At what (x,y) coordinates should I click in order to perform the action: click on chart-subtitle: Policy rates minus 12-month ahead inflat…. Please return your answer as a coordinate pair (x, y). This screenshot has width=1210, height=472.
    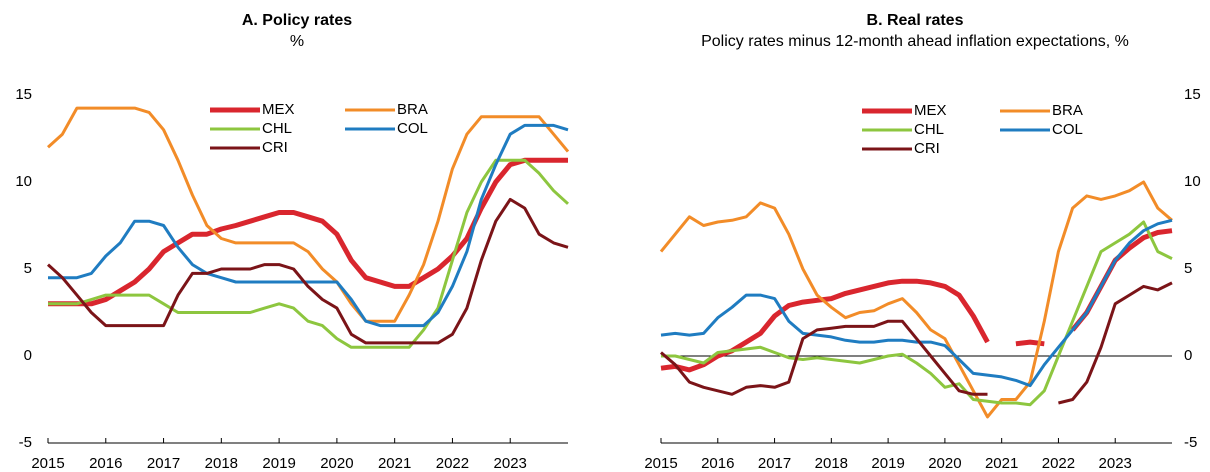
    Looking at the image, I should click on (915, 41).